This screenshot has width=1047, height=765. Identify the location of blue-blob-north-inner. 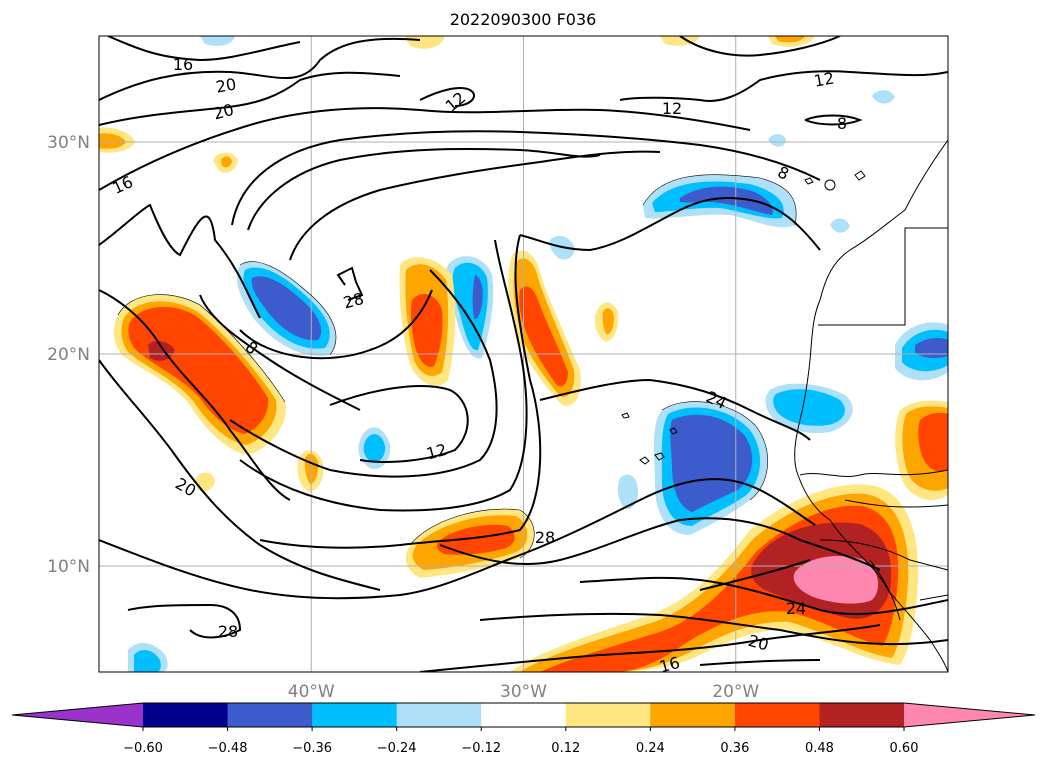
(726, 200).